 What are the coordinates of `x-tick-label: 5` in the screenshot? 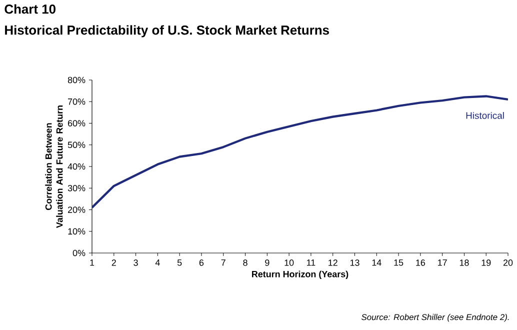 It's located at (179, 263).